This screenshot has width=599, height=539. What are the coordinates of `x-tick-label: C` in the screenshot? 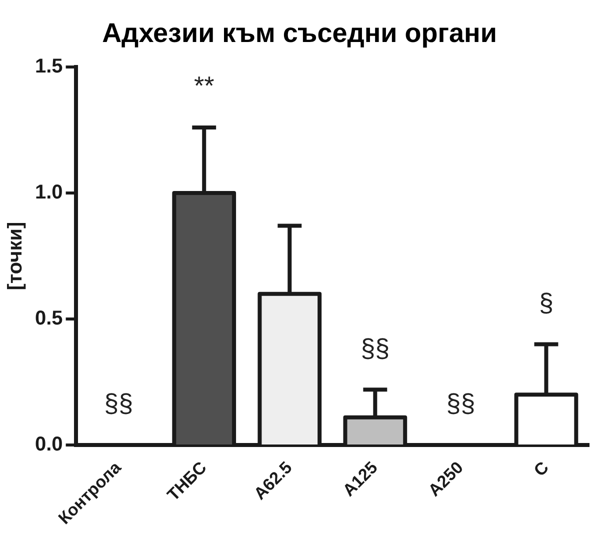 It's located at (541, 469).